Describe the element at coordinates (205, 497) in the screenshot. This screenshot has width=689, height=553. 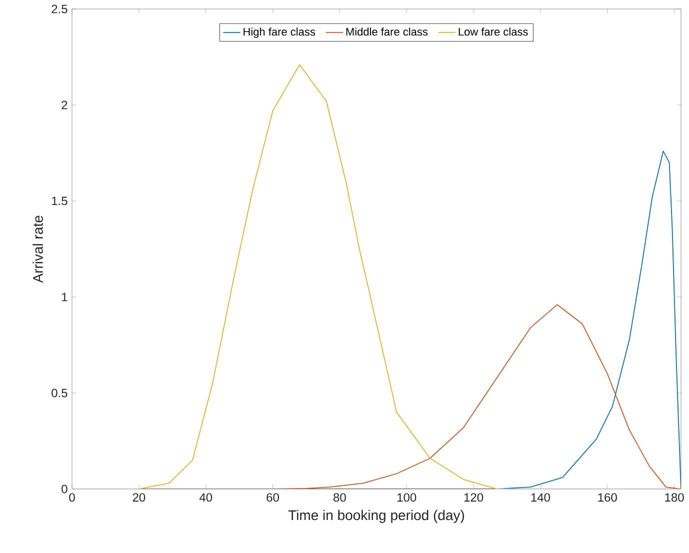
I see `x-tick-label: 40` at that location.